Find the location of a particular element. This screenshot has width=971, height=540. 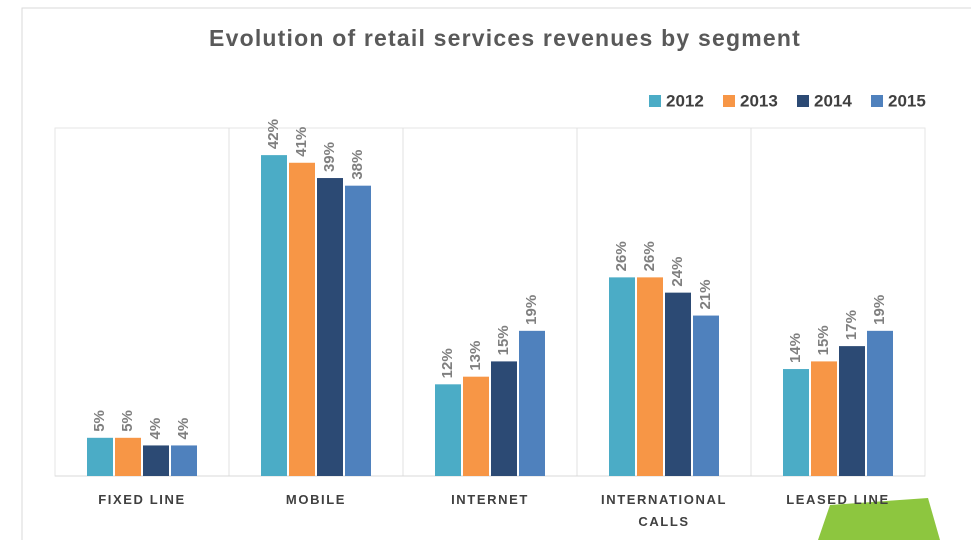

x-tick-label: FIXED LINE is located at coordinates (142, 499).